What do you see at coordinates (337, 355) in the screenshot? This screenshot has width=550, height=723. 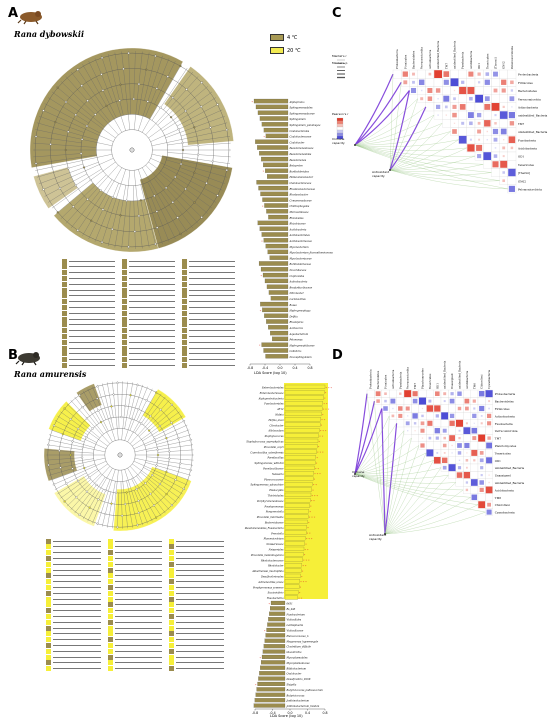 I see `panel-letter-d: D` at bounding box center [337, 355].